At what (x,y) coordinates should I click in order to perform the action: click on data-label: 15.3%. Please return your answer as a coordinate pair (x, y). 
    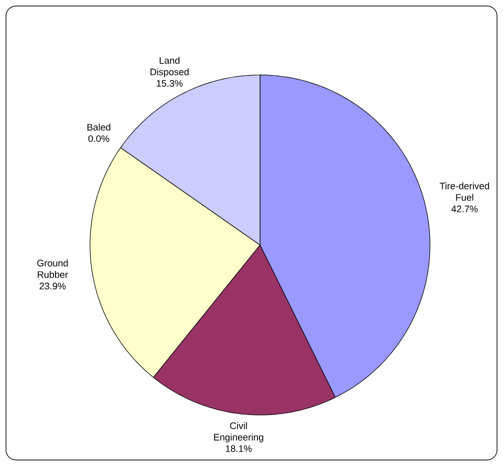
    Looking at the image, I should click on (169, 83).